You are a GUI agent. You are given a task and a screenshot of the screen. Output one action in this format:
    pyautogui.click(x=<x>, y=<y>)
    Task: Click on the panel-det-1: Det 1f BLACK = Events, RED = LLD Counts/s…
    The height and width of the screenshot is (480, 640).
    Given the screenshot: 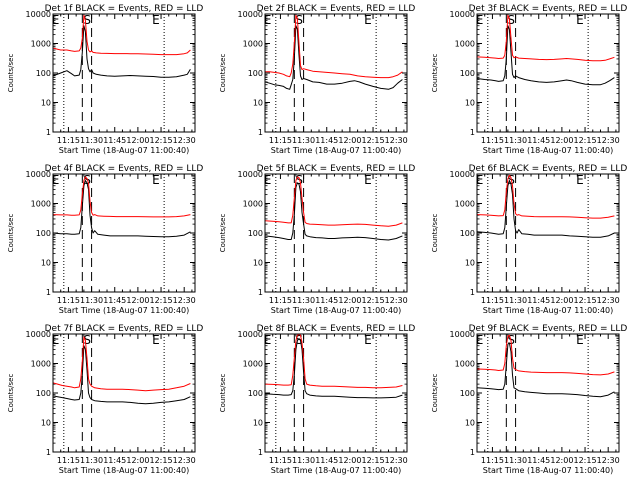 What is the action you would take?
    pyautogui.click(x=105, y=79)
    